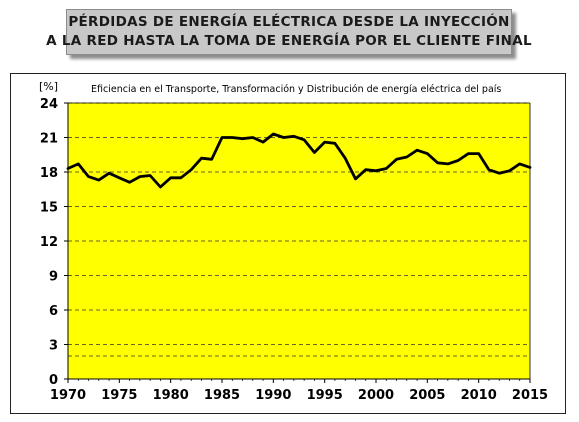  What do you see at coordinates (273, 395) in the screenshot?
I see `x-tick-label: 1990` at bounding box center [273, 395].